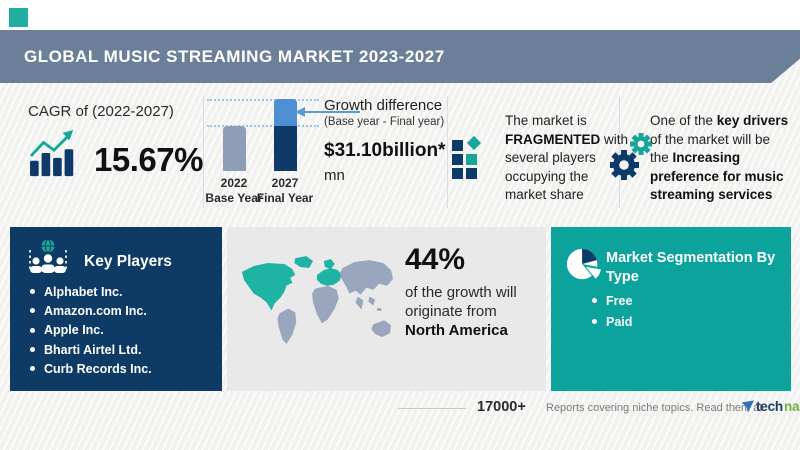 This screenshot has width=800, height=450. What do you see at coordinates (334, 175) in the screenshot?
I see `growth-difference-unit: mn` at bounding box center [334, 175].